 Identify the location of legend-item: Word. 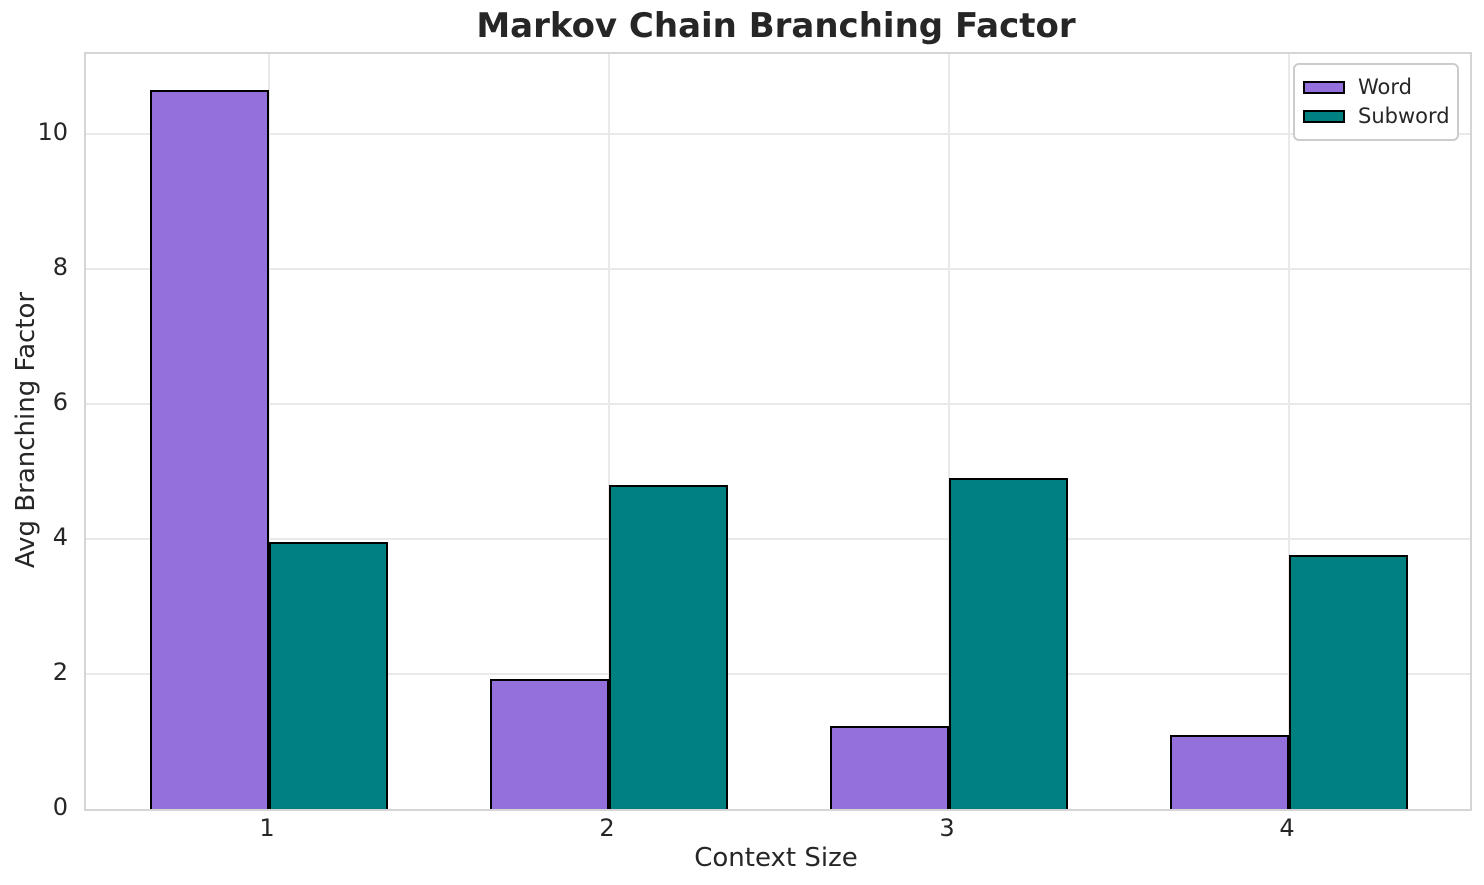
(1375, 87).